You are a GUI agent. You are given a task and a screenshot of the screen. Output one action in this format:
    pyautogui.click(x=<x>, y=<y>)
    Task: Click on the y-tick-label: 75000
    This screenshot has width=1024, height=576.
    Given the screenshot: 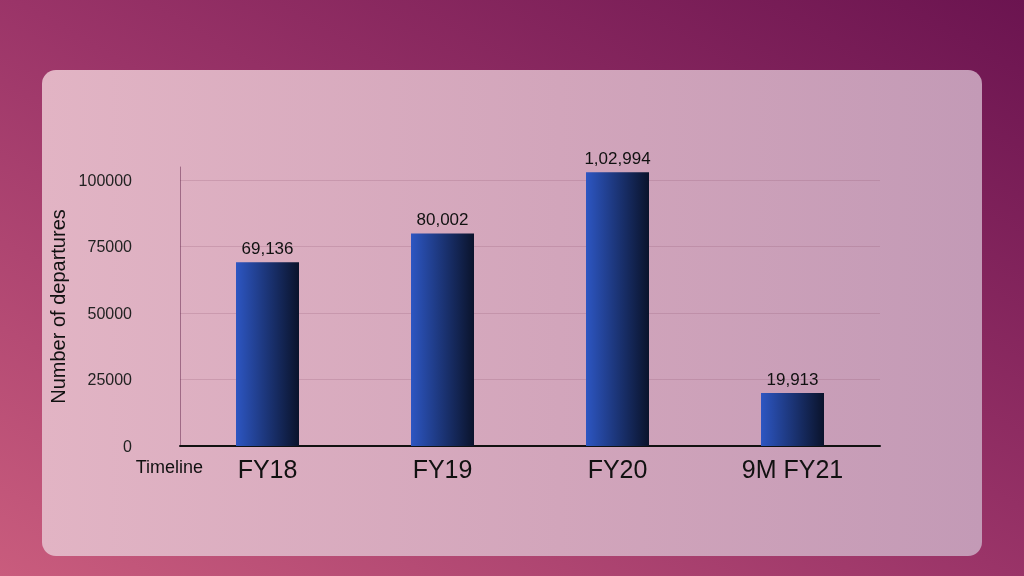 What is the action you would take?
    pyautogui.click(x=110, y=247)
    